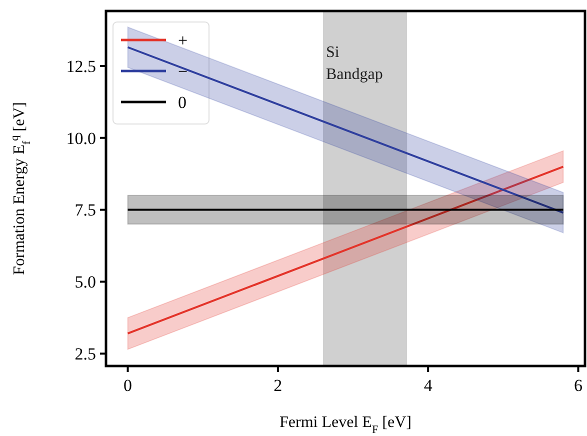  What do you see at coordinates (183, 40) in the screenshot?
I see `legend-label: +` at bounding box center [183, 40].